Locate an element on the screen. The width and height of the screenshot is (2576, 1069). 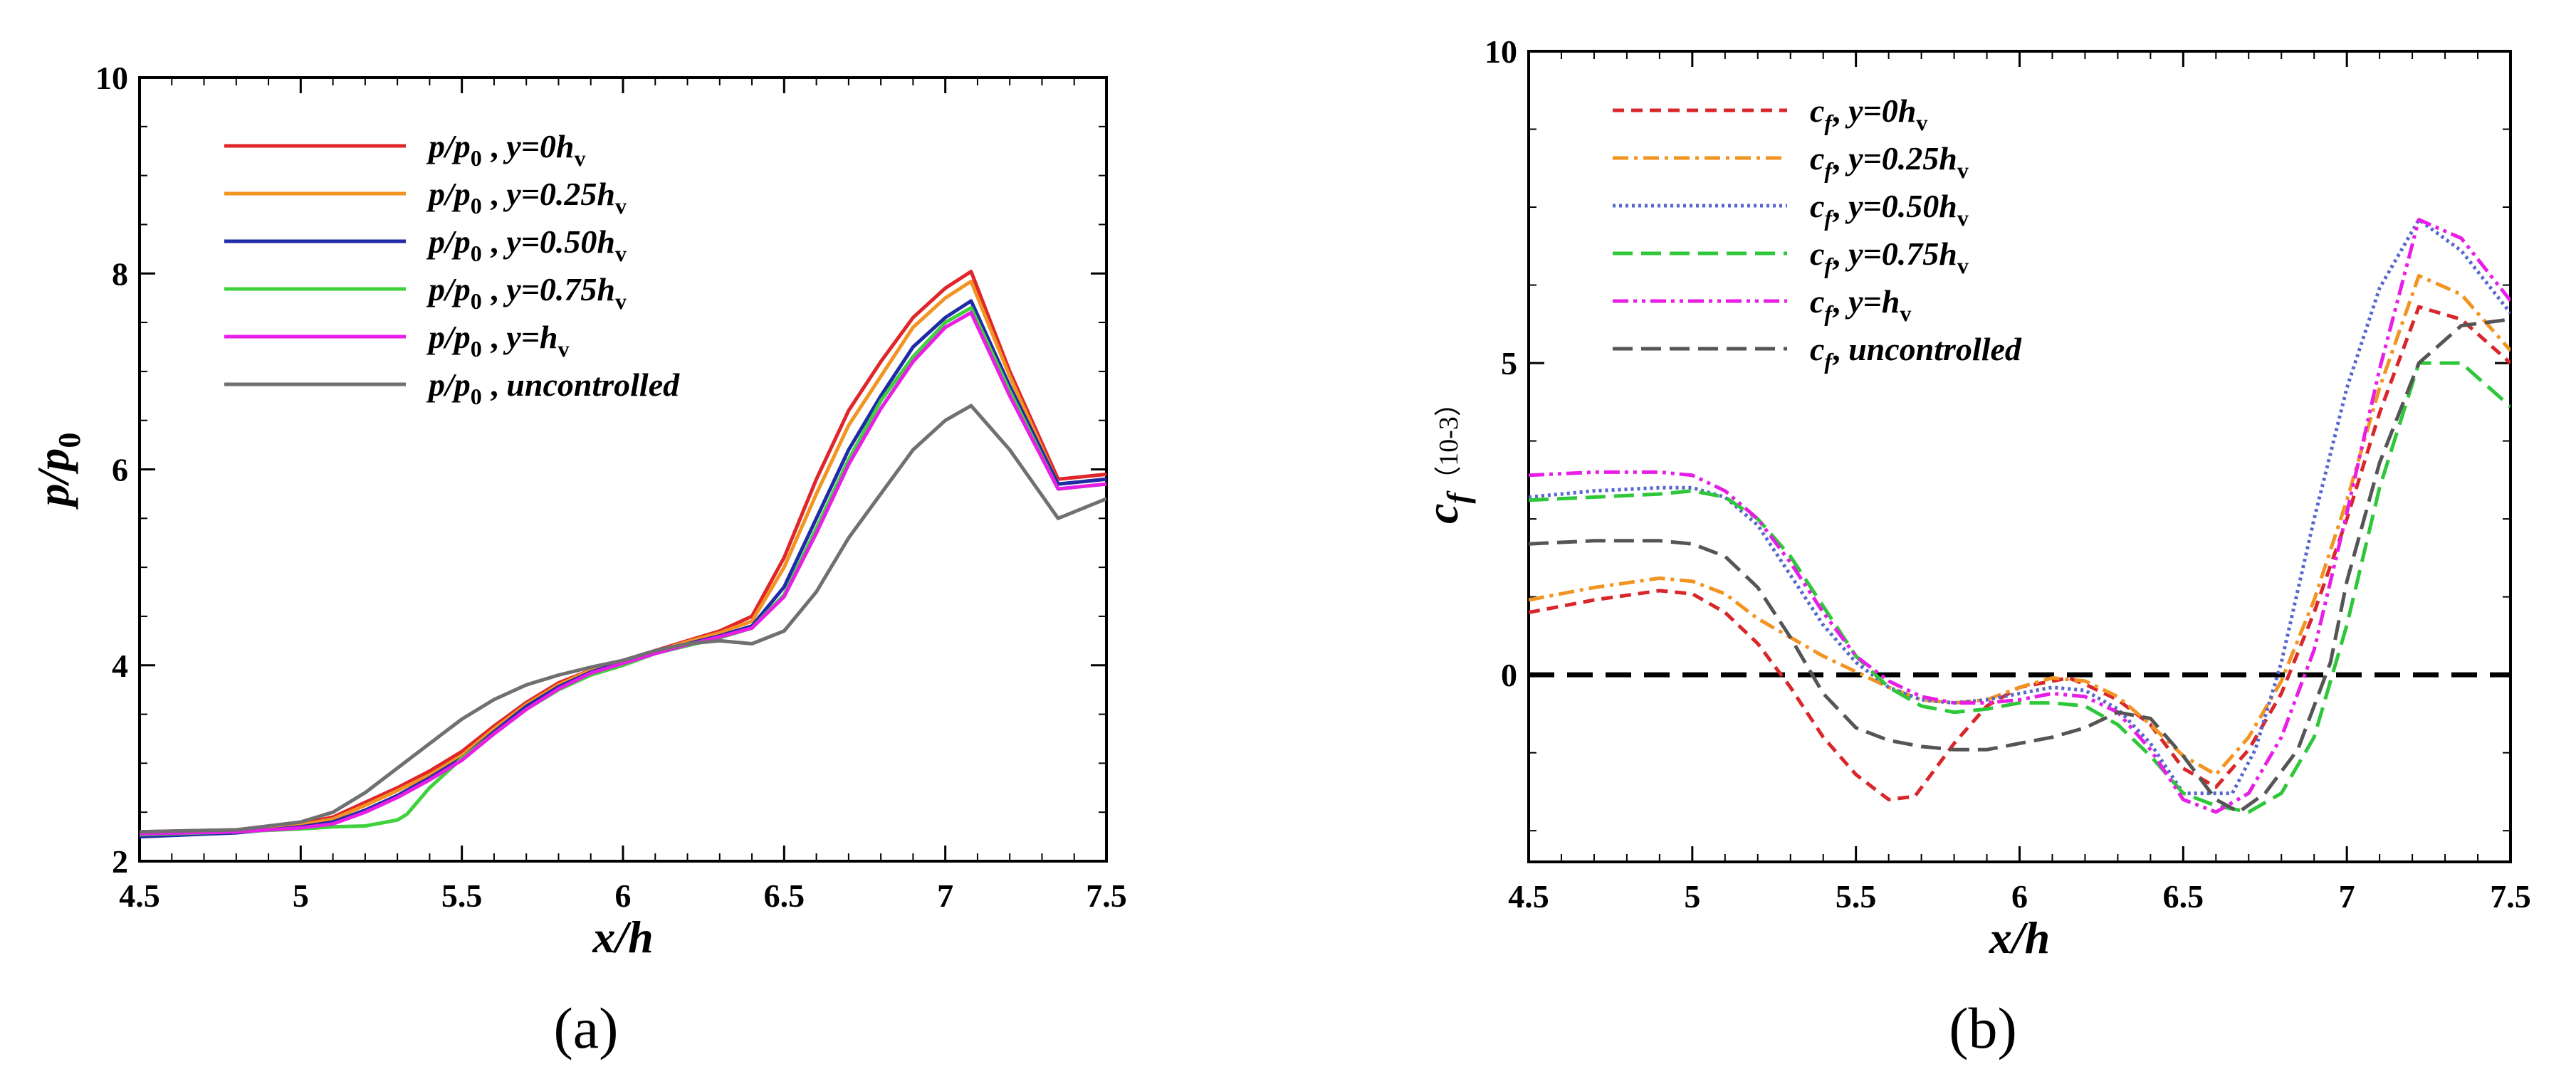
legend-label-3: p/p0 , y=0.50hv is located at coordinates (526, 244).